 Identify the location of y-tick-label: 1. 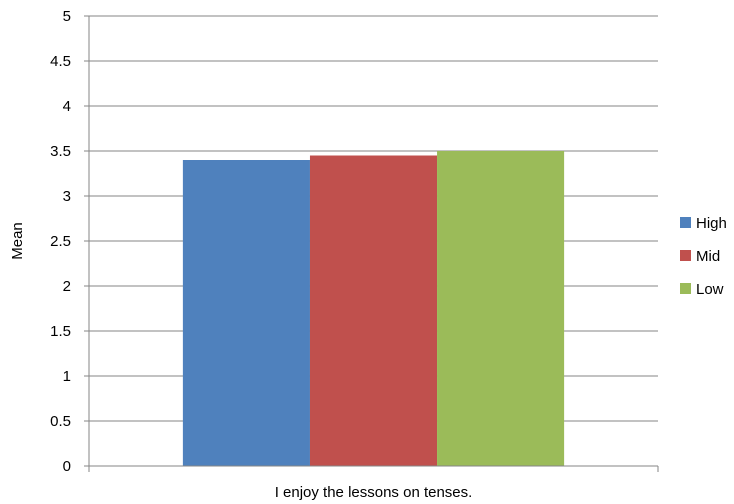
(67, 376).